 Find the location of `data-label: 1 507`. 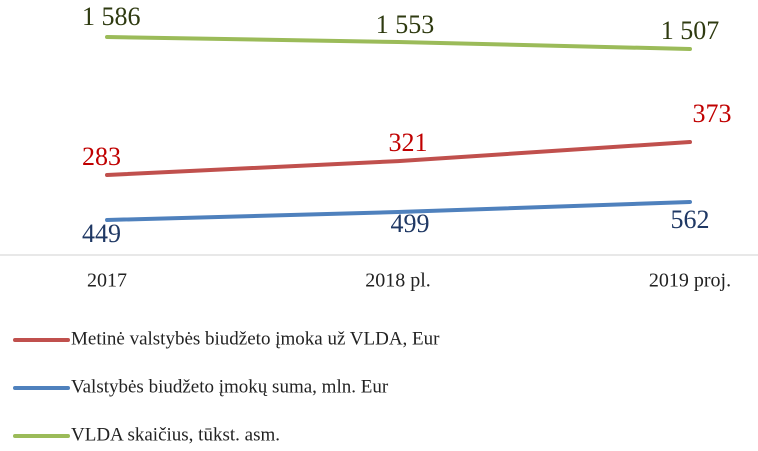

data-label: 1 507 is located at coordinates (690, 30).